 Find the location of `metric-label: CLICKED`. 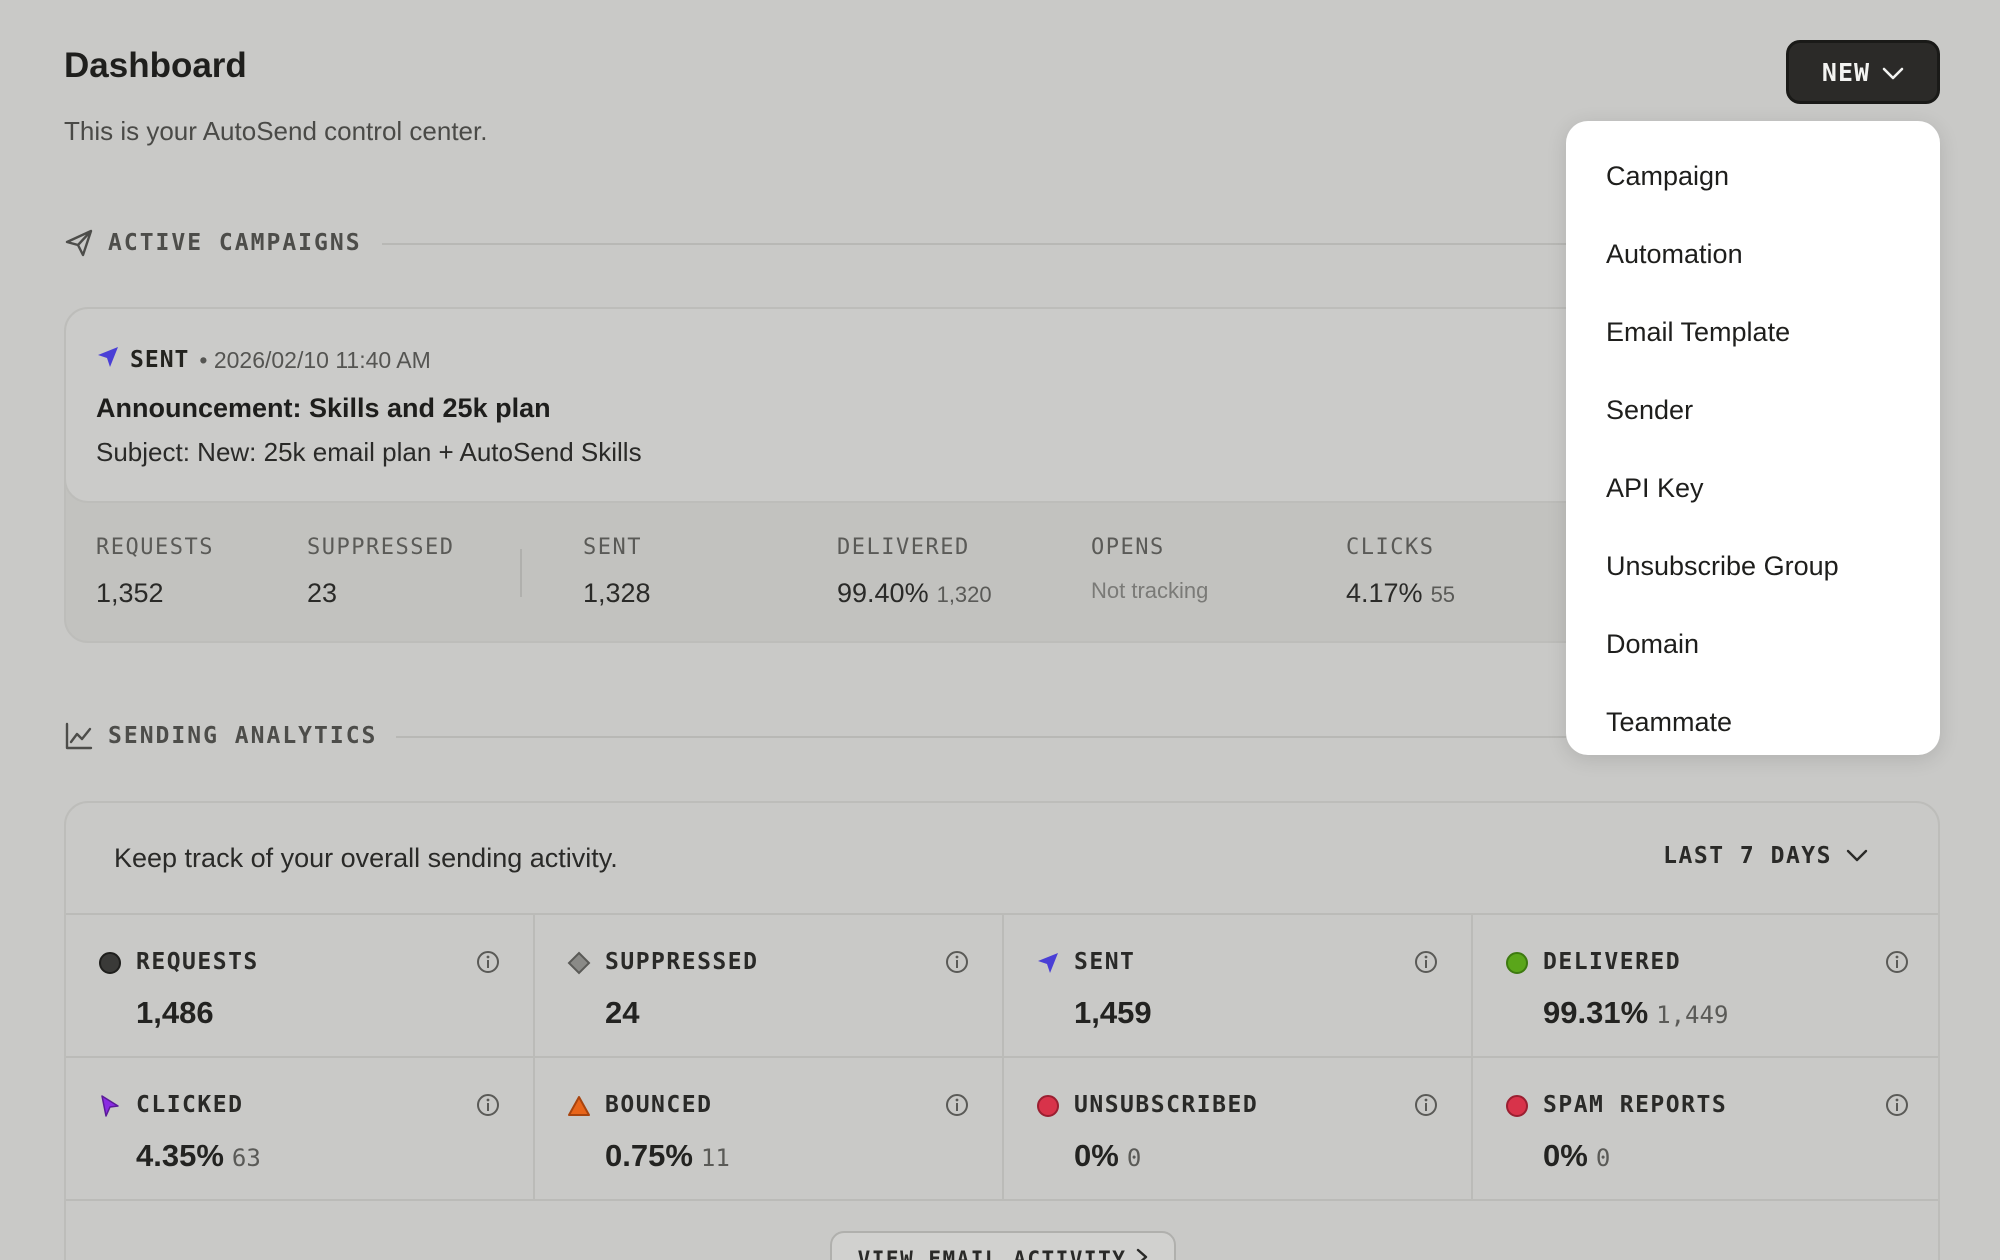

metric-label: CLICKED is located at coordinates (190, 1105).